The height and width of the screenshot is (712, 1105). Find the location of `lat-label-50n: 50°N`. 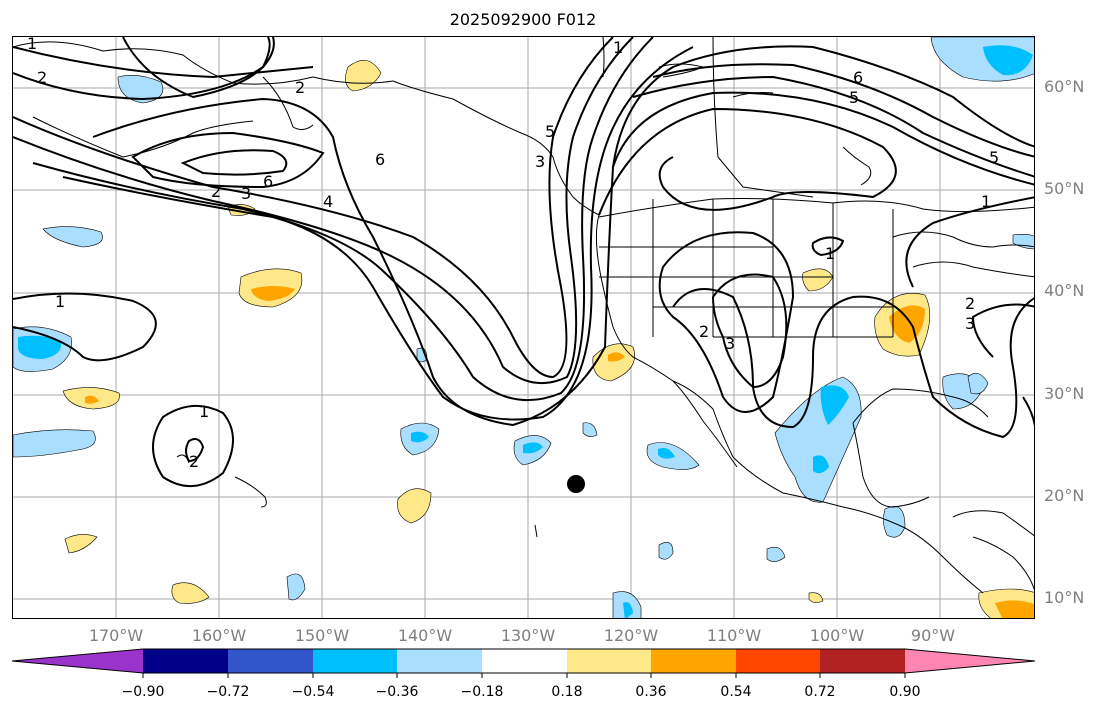

lat-label-50n: 50°N is located at coordinates (1064, 188).